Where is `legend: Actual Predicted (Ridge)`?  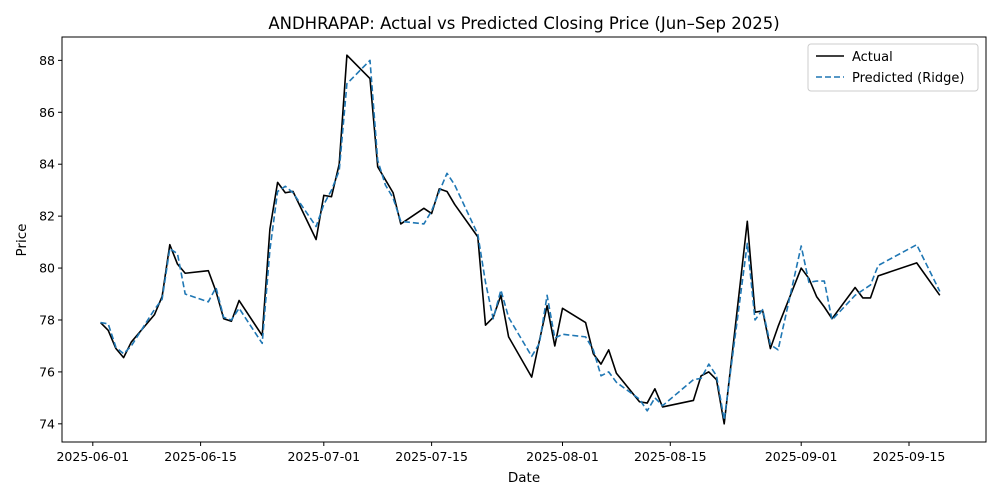 legend: Actual Predicted (Ridge) is located at coordinates (893, 67).